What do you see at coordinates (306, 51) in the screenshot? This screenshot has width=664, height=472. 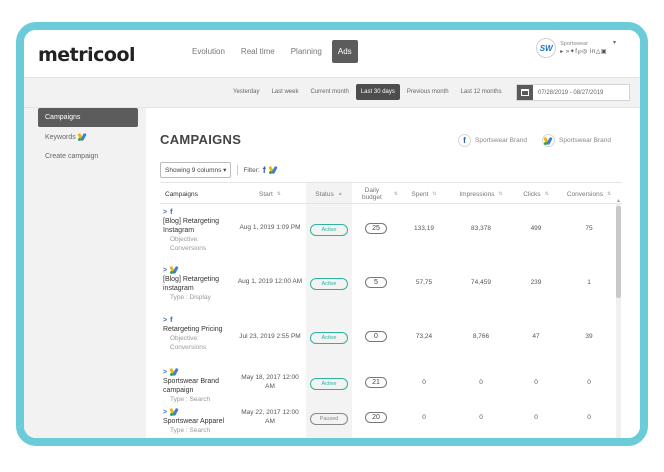 I see `nav-planning: Planning` at bounding box center [306, 51].